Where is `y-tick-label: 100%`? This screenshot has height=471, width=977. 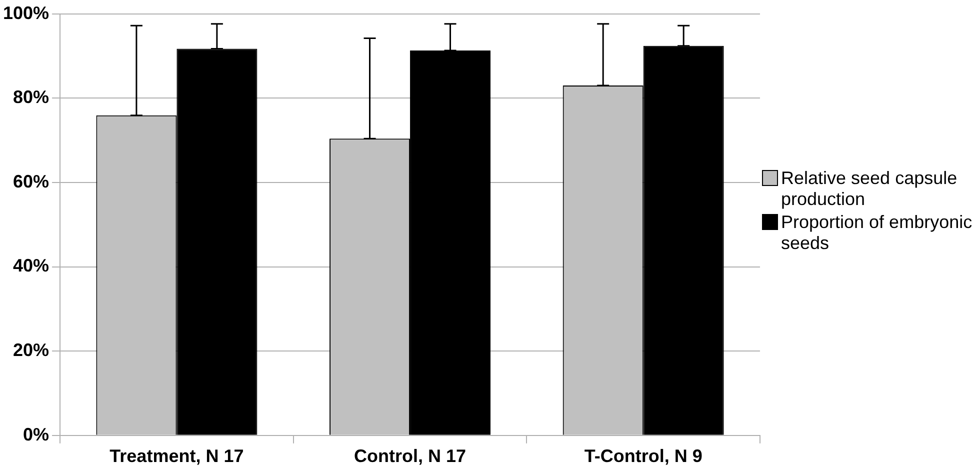 y-tick-label: 100% is located at coordinates (26, 12).